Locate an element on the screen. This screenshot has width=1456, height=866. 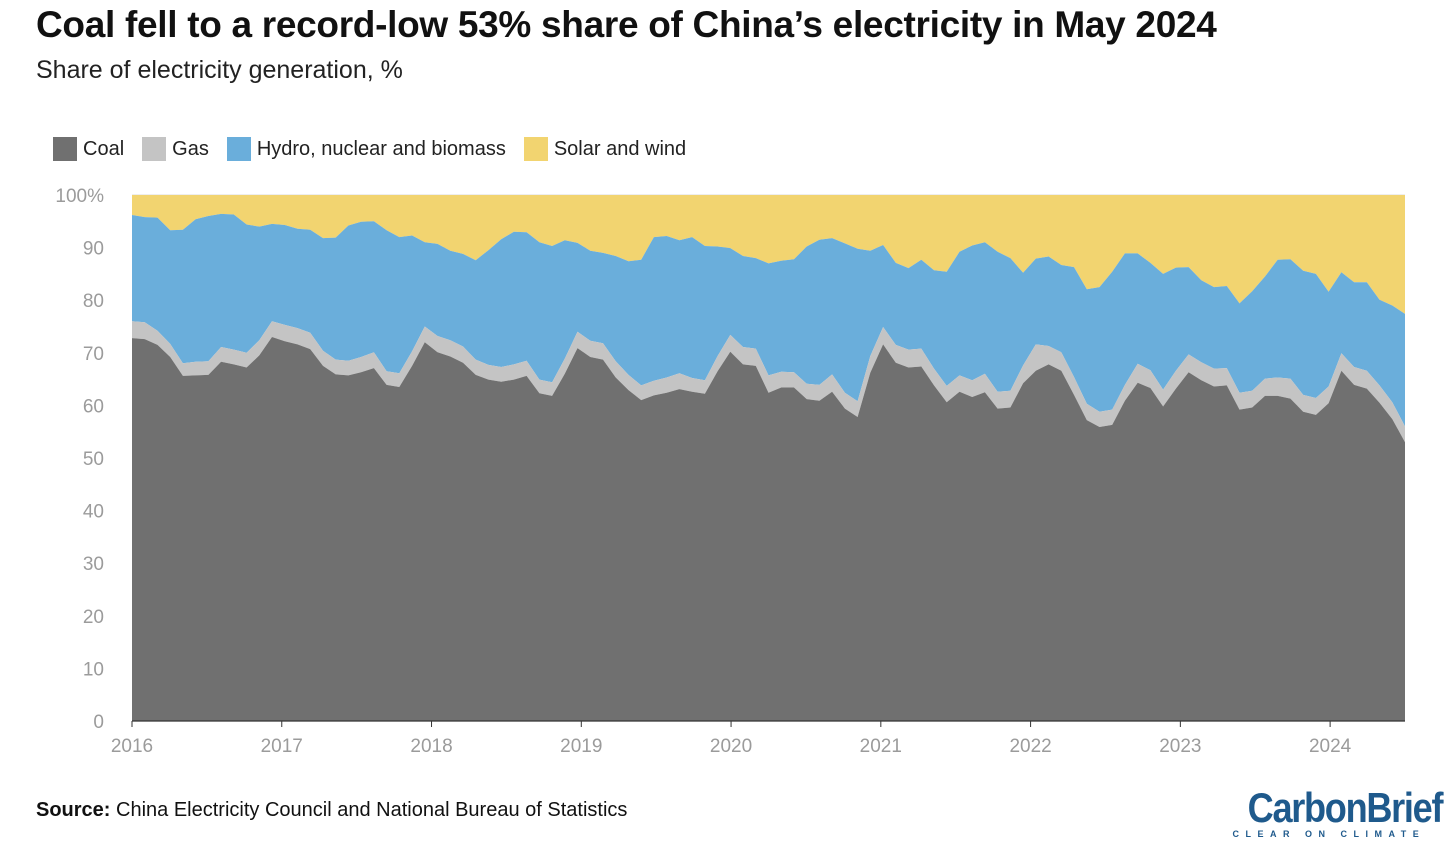
x-tick-label: 2023 is located at coordinates (1180, 746).